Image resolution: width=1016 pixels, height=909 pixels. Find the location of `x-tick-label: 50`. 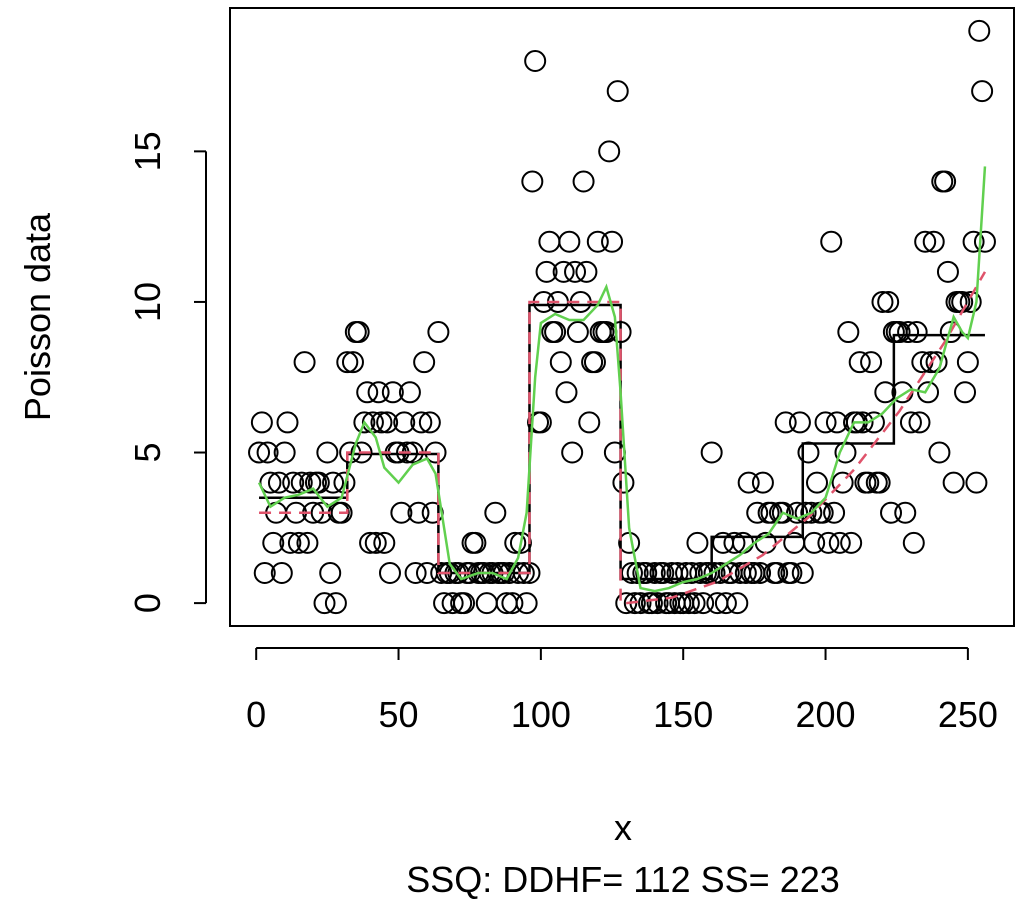

x-tick-label: 50 is located at coordinates (399, 714).